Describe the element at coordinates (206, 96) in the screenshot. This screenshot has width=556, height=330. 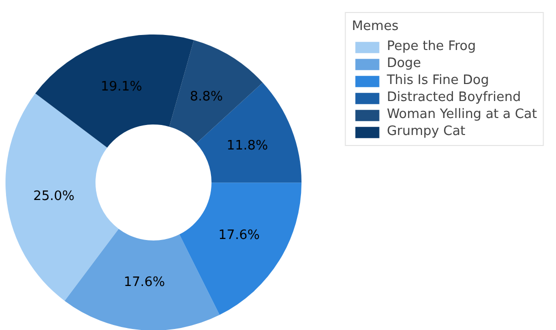
I see `data-label: 8.8%` at that location.